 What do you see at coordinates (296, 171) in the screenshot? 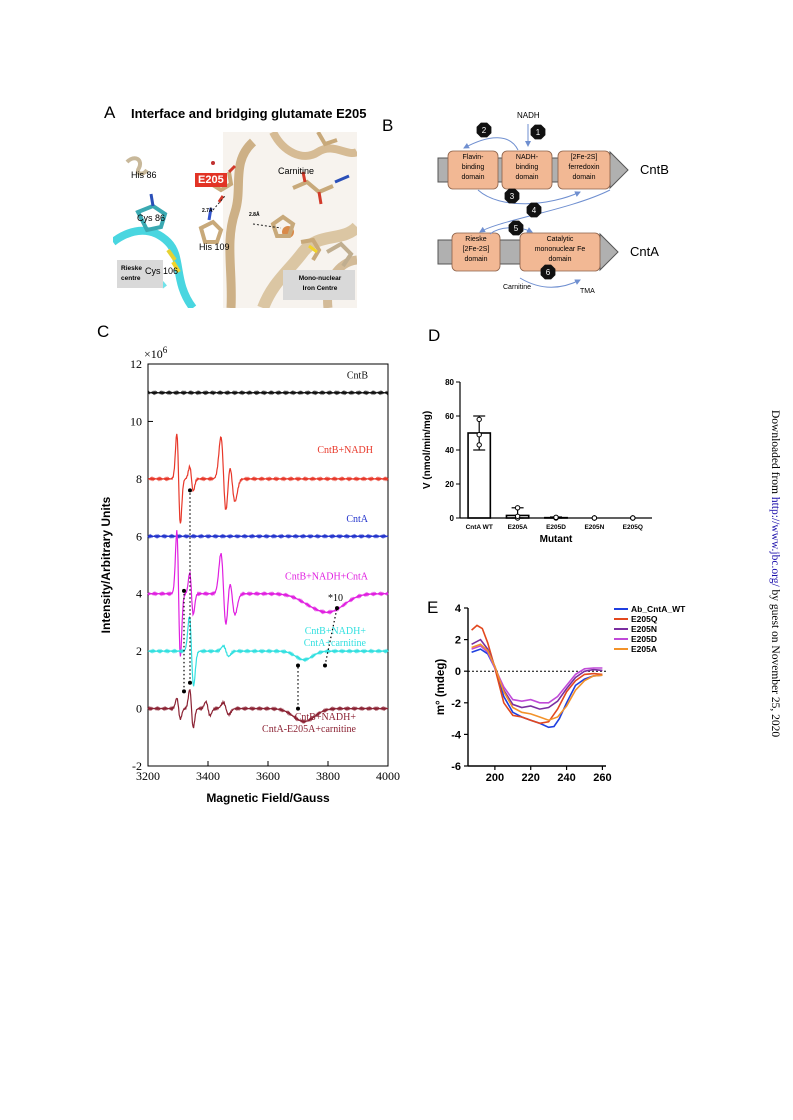
I see `carnitine-label: Carnitine` at bounding box center [296, 171].